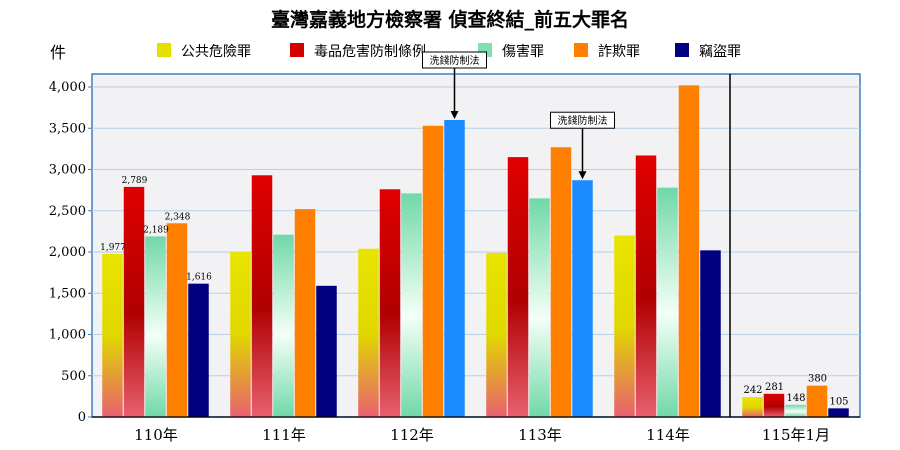  I want to click on data-label: 1,977, so click(113, 248).